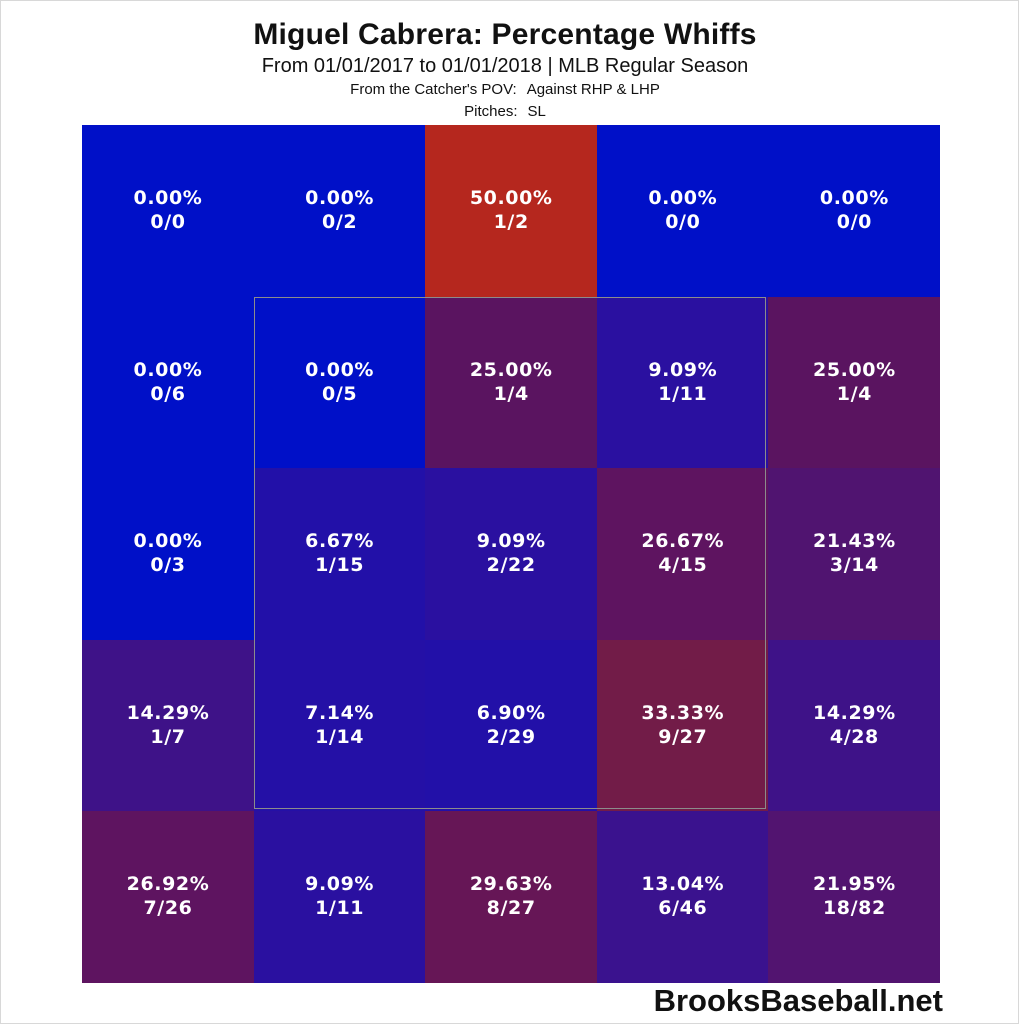  Describe the element at coordinates (511, 884) in the screenshot. I see `cell-percentage: 29.63%` at that location.